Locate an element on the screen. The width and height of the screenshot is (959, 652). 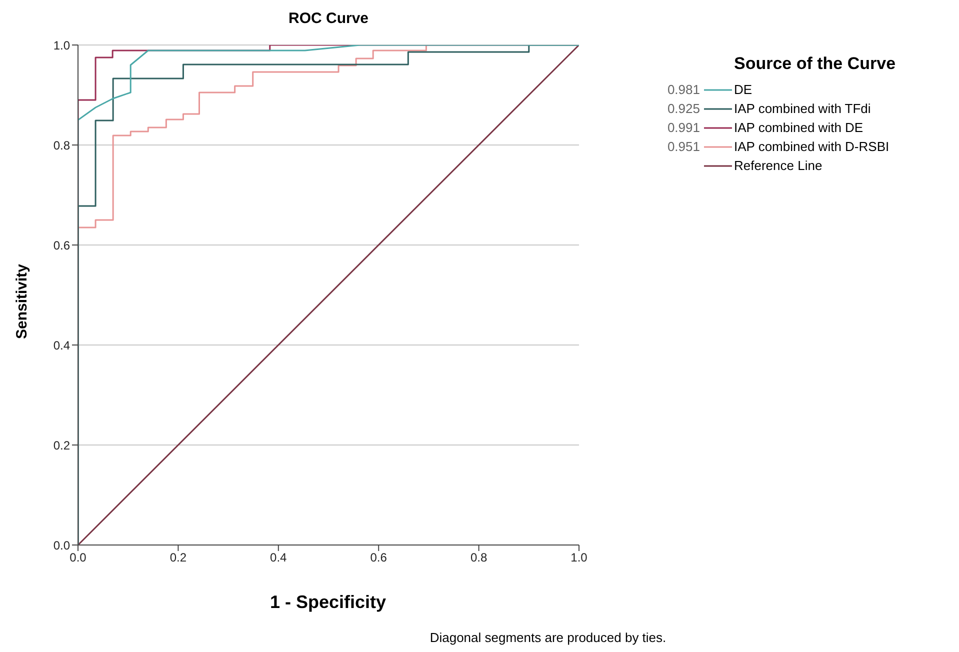
legend-label: IAP combined with D-RSBI is located at coordinates (812, 146).